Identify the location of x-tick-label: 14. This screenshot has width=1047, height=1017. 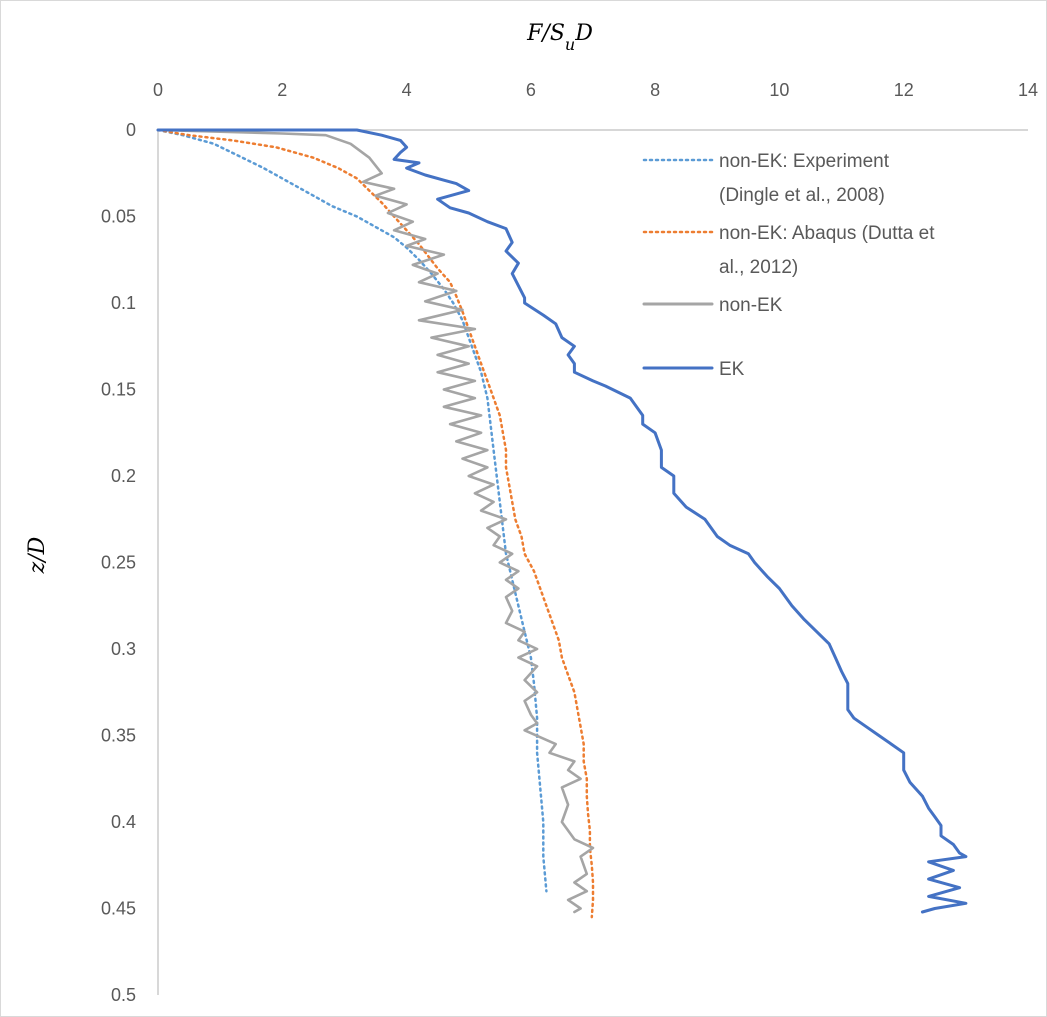
(1028, 90).